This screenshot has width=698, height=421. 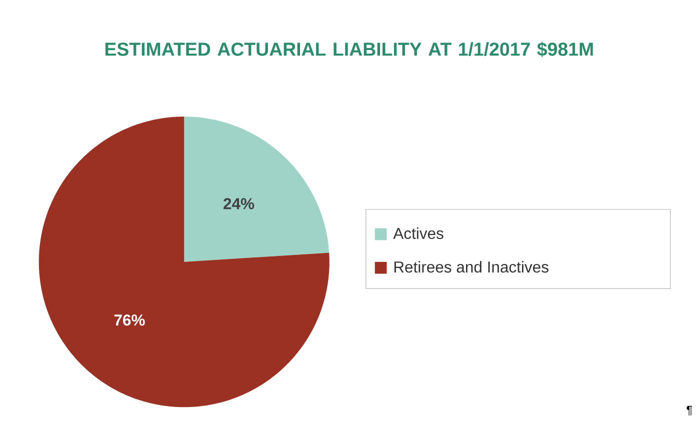 What do you see at coordinates (129, 320) in the screenshot?
I see `data-label: 76%` at bounding box center [129, 320].